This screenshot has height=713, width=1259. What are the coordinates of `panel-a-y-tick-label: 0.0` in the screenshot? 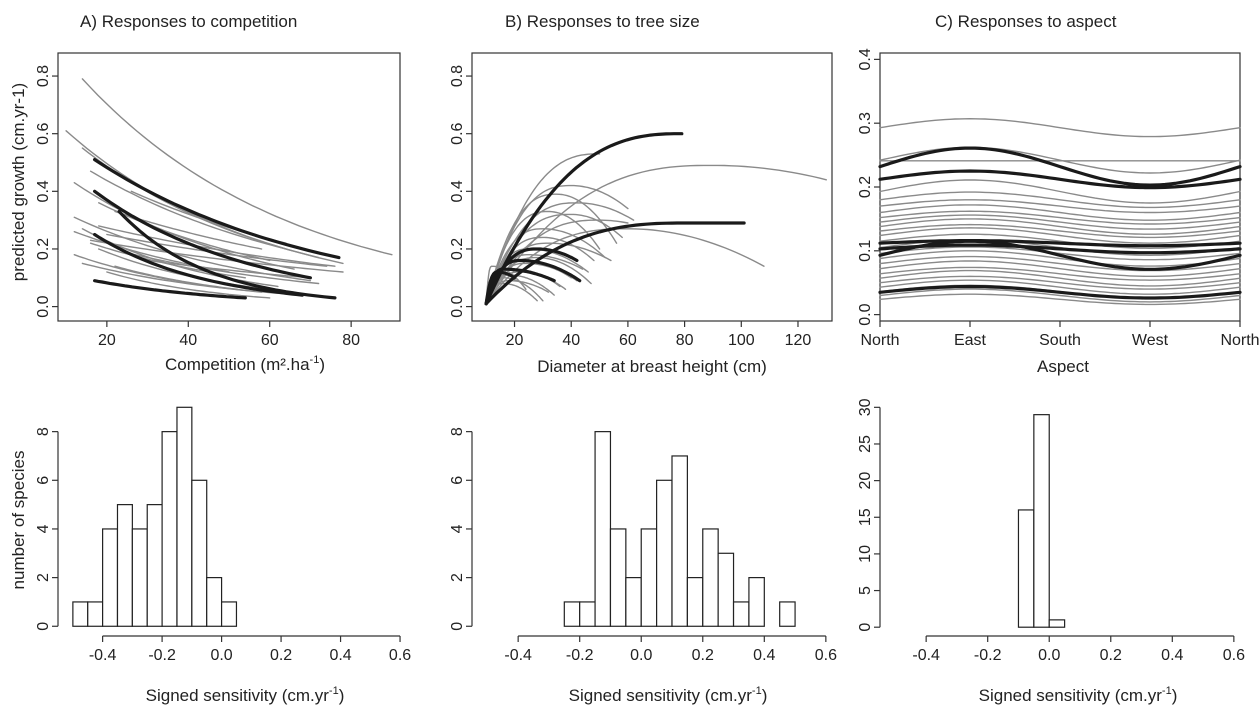 It's located at (43, 306).